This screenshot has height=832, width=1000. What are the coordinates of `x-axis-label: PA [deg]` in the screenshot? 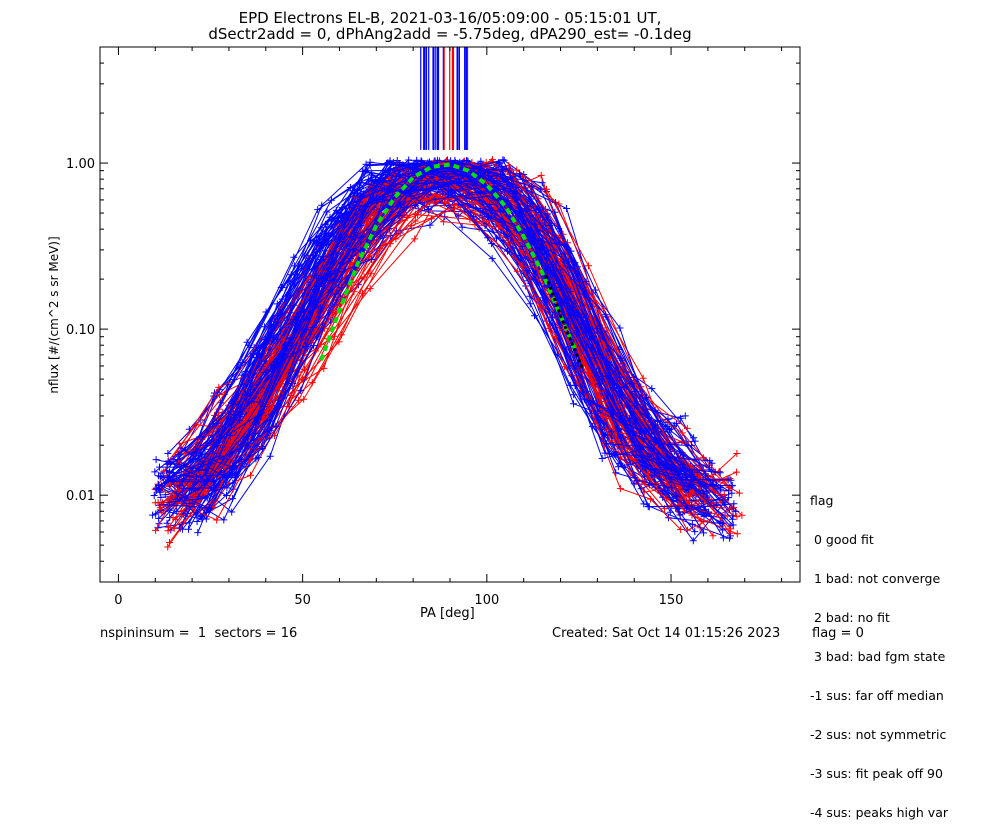 It's located at (447, 613).